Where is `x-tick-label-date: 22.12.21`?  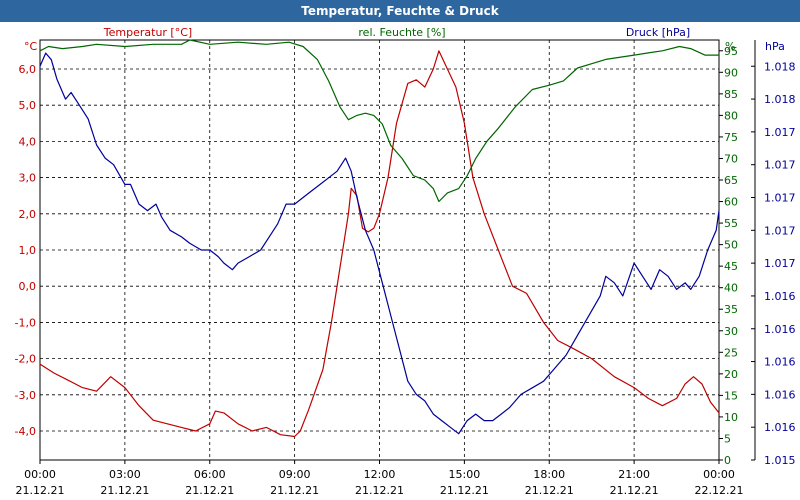
x-tick-label-date: 22.12.21 is located at coordinates (719, 490).